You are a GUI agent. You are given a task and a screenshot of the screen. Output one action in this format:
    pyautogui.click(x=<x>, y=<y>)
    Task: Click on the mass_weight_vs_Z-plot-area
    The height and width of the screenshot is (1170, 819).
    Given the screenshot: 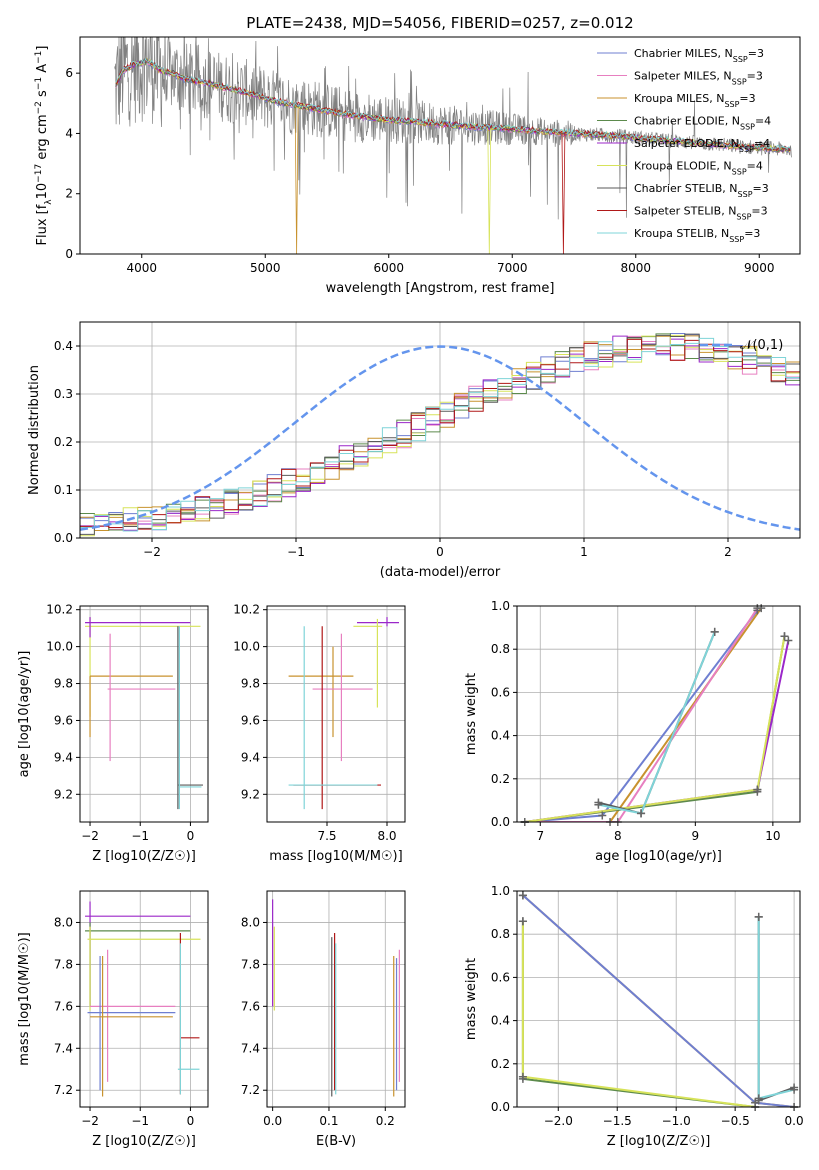 What is the action you would take?
    pyautogui.click(x=658, y=1000)
    